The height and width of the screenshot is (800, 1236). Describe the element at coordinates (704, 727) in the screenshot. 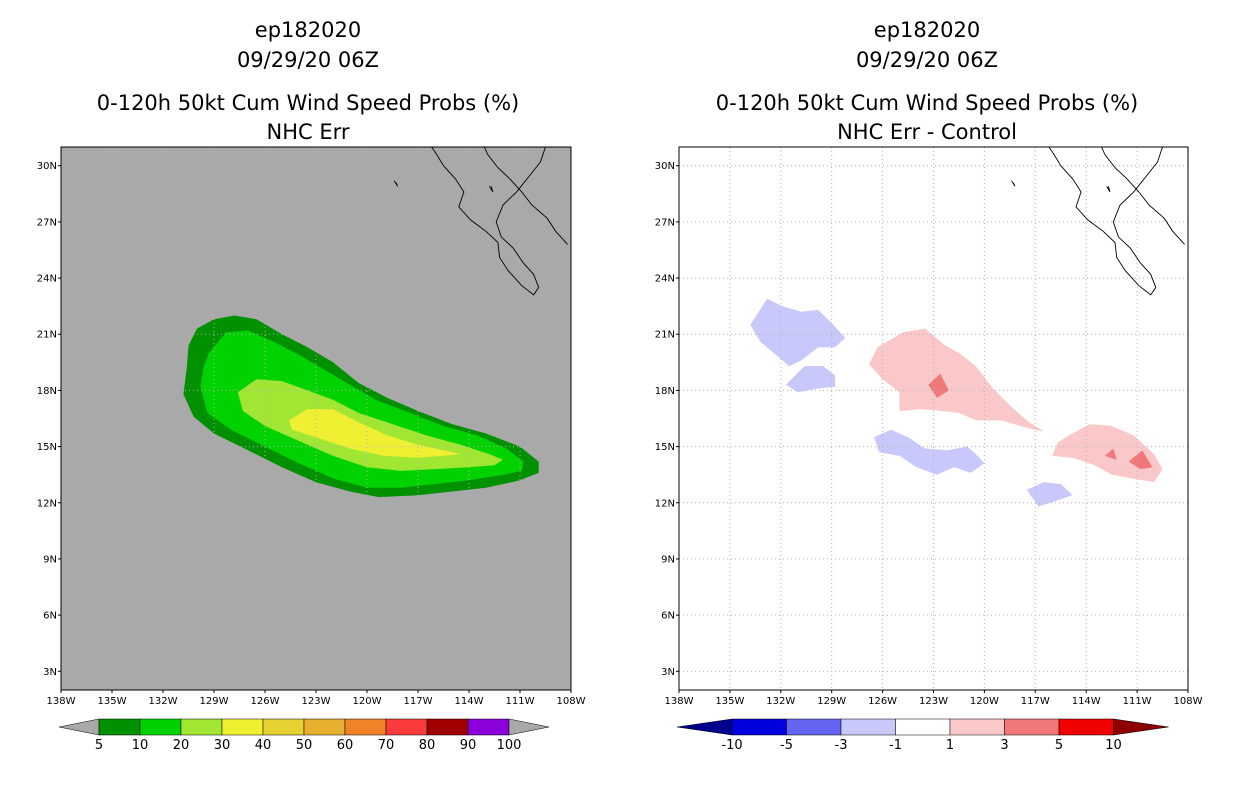

I see `colorbar-lower-triangle` at that location.